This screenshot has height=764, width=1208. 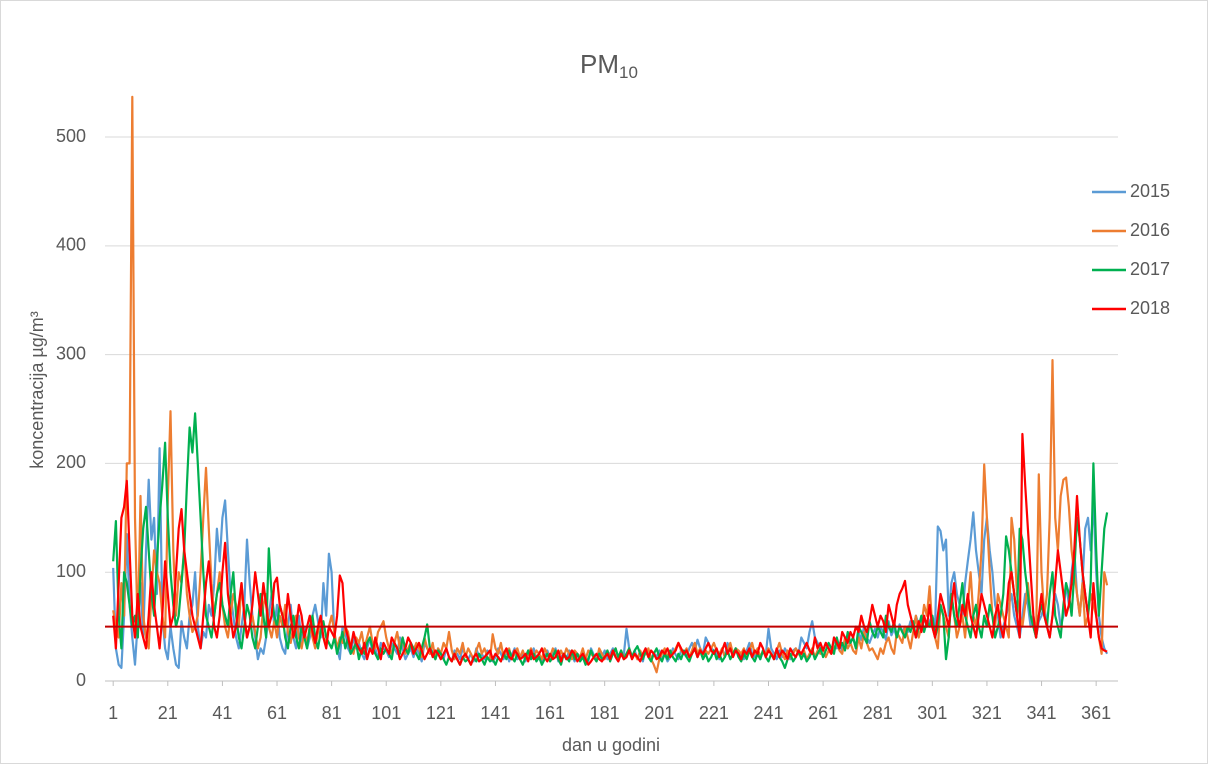 What do you see at coordinates (37, 389) in the screenshot?
I see `y-axis-title: koncentracija µg/m³` at bounding box center [37, 389].